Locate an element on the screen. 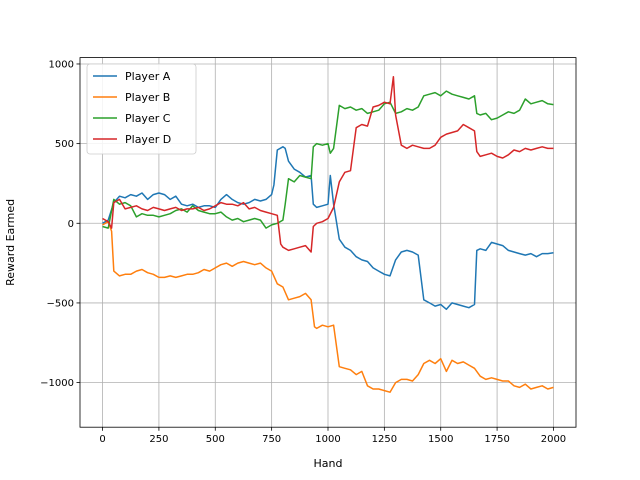  x-tick-label: 500 is located at coordinates (215, 439).